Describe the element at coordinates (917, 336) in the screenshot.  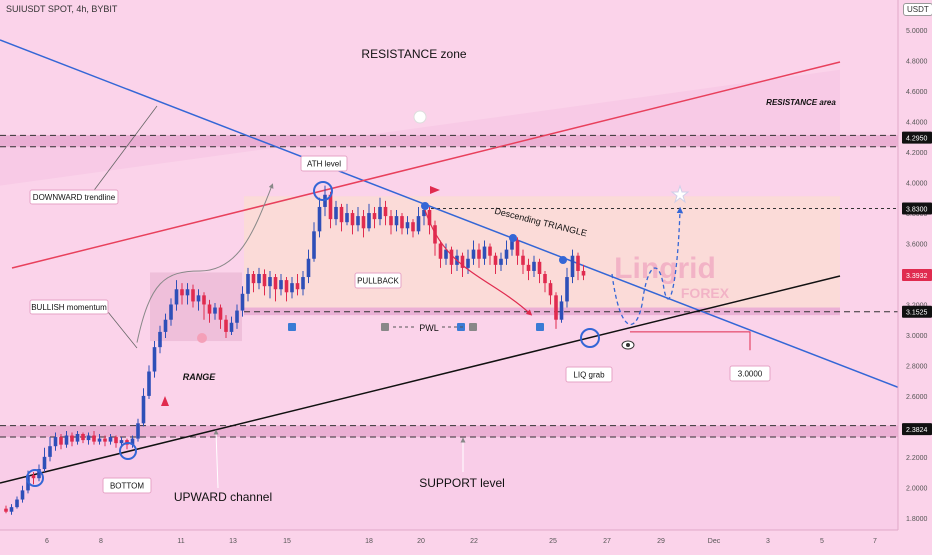
I see `y-tick-label: 3.0000` at that location.